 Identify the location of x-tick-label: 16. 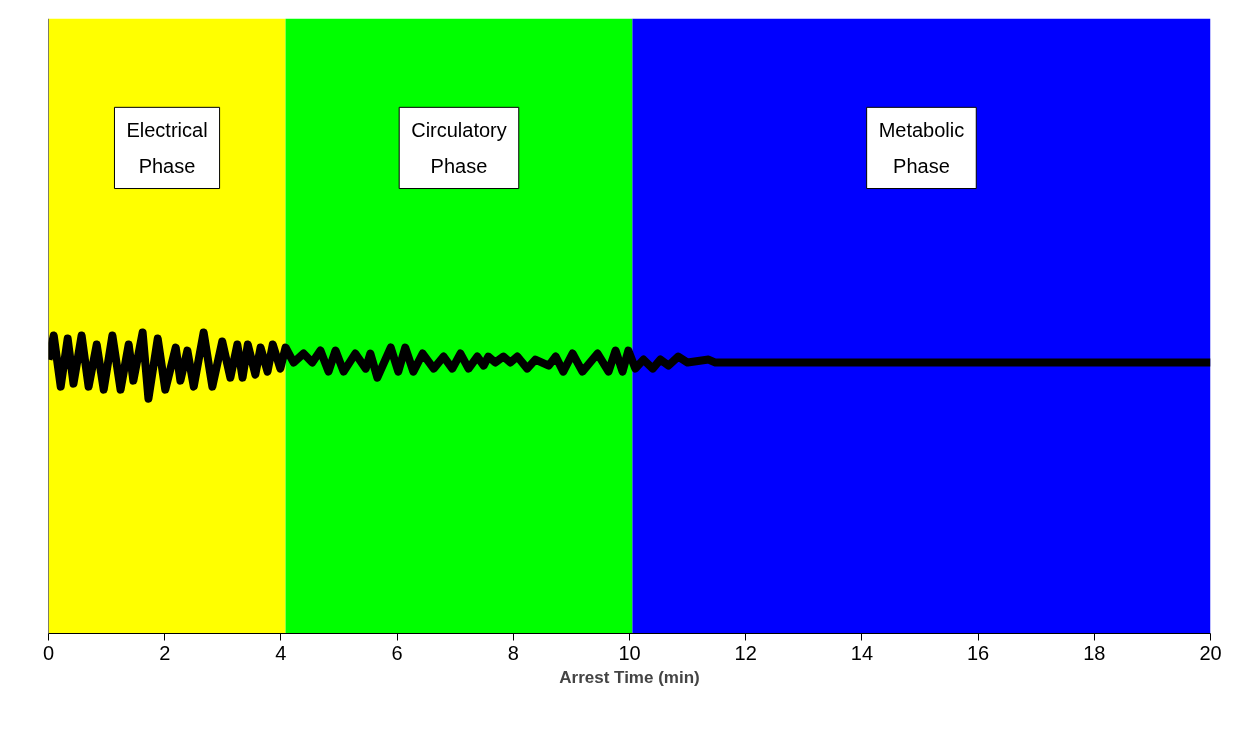
(978, 652).